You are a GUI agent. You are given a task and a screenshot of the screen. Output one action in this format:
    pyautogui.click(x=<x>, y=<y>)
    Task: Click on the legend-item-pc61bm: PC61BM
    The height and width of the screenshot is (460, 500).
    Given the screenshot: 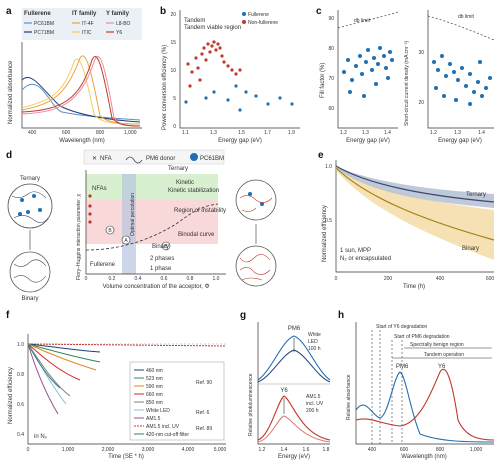 What is the action you would take?
    pyautogui.click(x=44, y=24)
    